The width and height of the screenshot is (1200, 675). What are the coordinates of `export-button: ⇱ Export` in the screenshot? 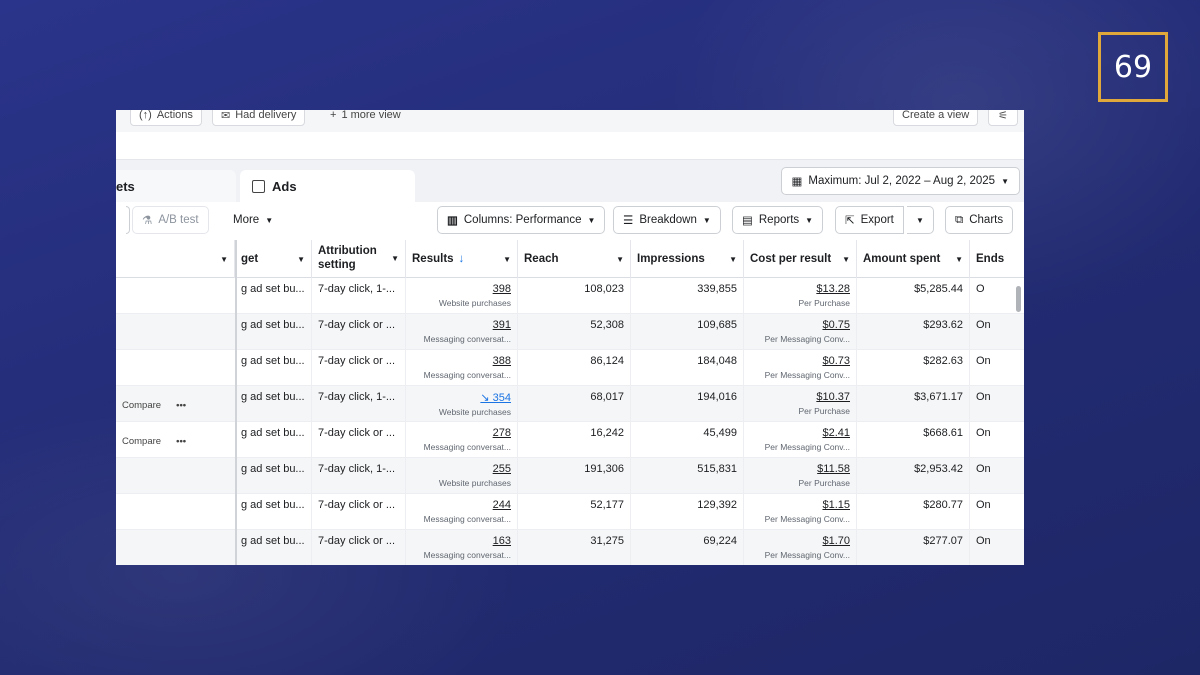 It's located at (869, 220).